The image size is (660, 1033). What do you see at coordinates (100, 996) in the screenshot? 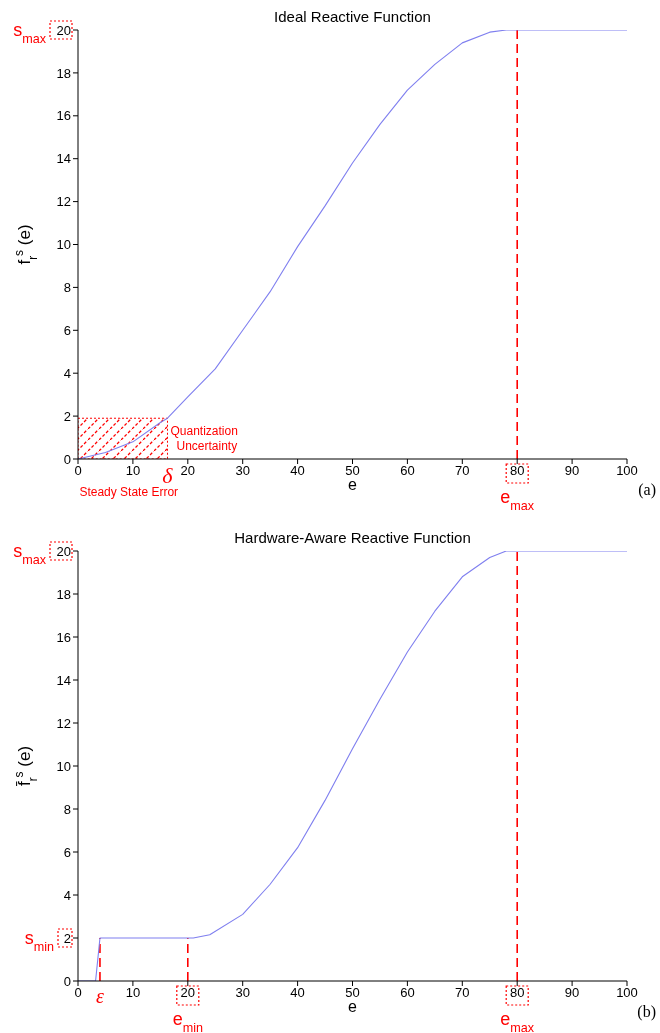
I see `ref-line-label: ε` at bounding box center [100, 996].